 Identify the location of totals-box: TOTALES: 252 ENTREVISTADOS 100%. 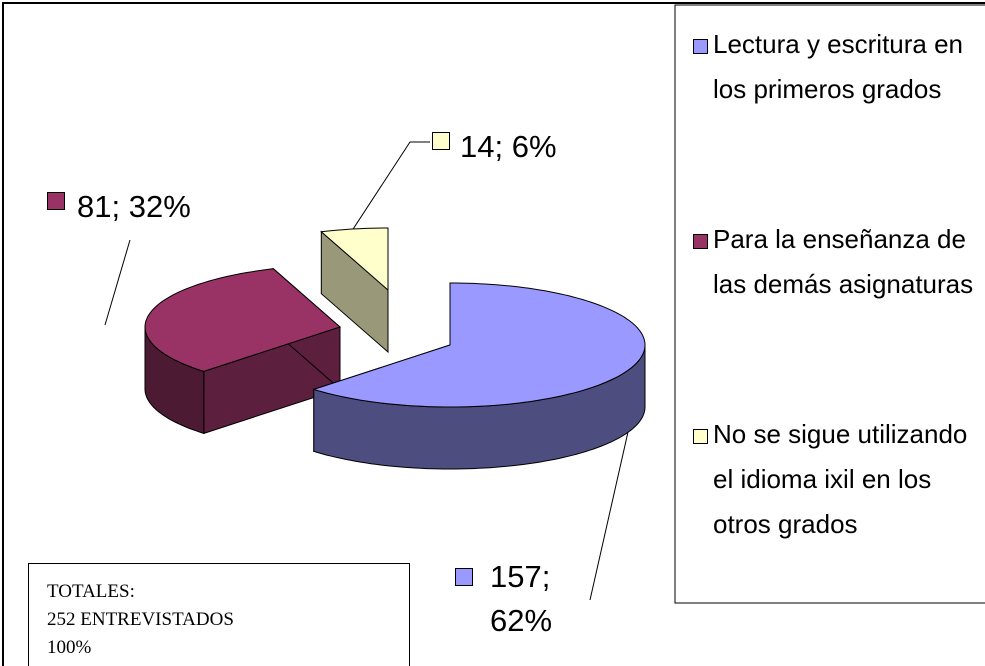
(219, 614).